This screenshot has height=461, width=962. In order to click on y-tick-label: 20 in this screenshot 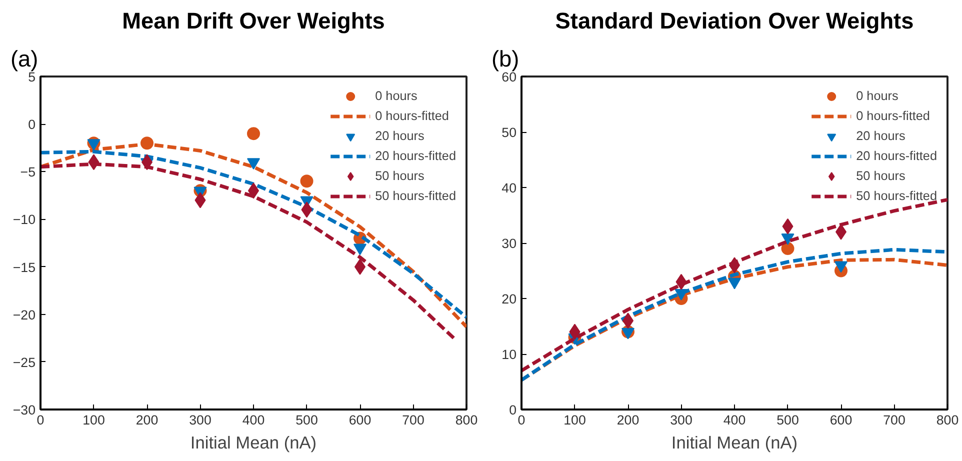, I will do `click(509, 299)`.